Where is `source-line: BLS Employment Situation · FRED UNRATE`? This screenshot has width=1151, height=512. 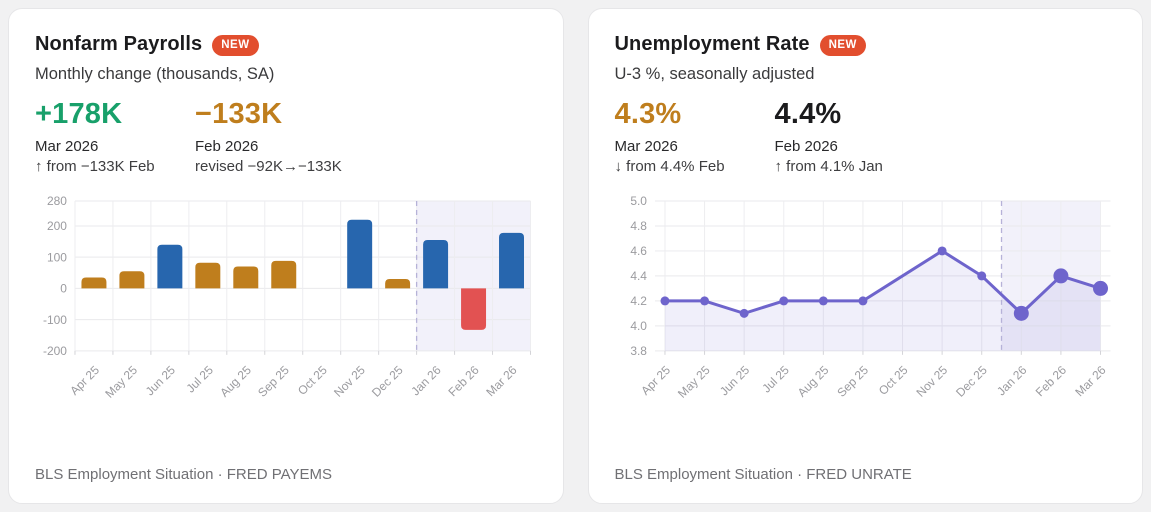
source-line: BLS Employment Situation · FRED UNRATE is located at coordinates (763, 474).